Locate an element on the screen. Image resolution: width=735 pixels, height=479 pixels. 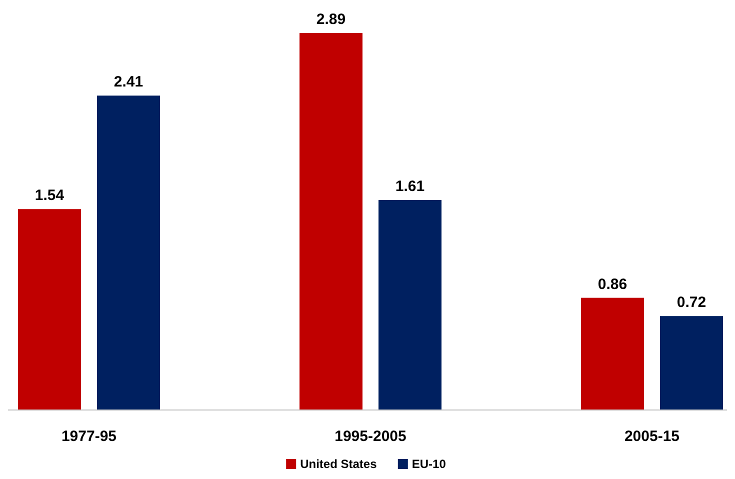
legend-label: United States is located at coordinates (339, 464).